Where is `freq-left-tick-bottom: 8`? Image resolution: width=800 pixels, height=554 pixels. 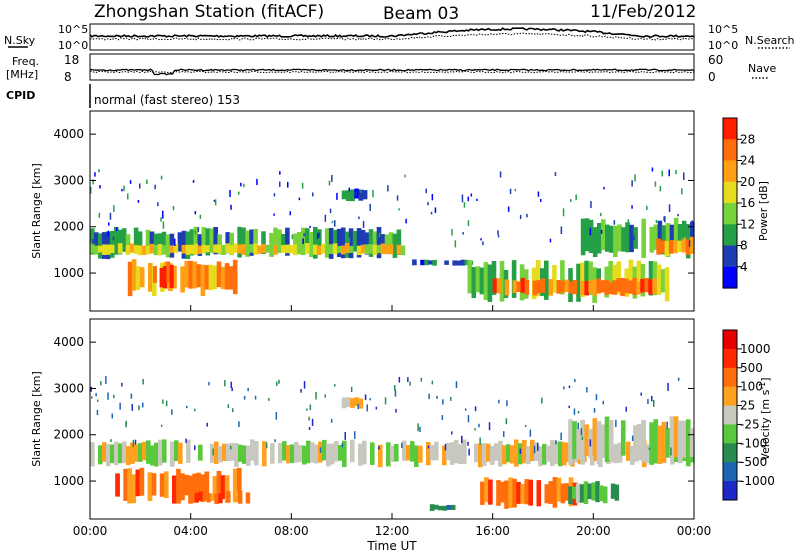
freq-left-tick-bottom: 8 is located at coordinates (68, 77).